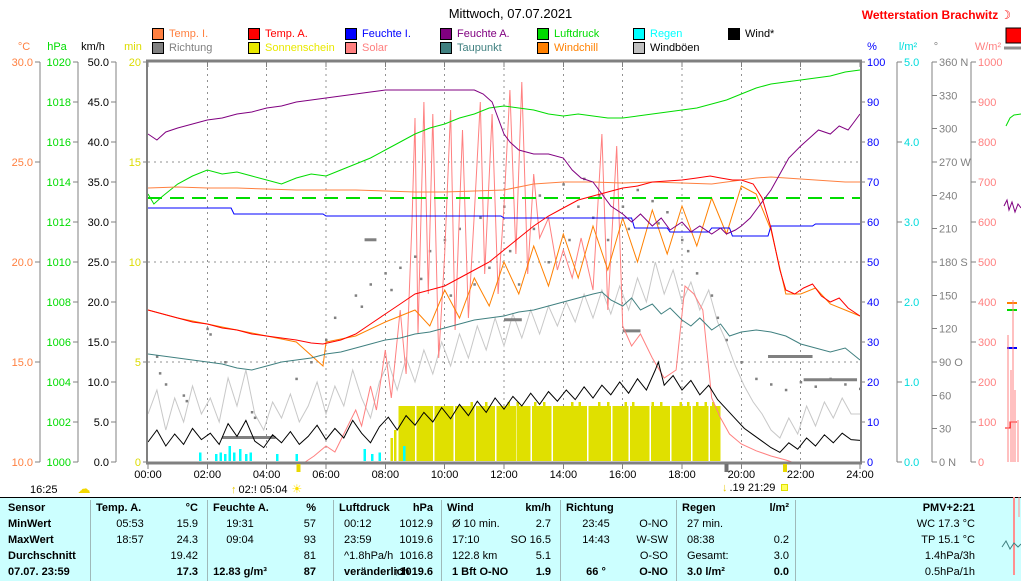 The image size is (1021, 581). What do you see at coordinates (187, 524) in the screenshot?
I see `table-value: 15.9` at bounding box center [187, 524].